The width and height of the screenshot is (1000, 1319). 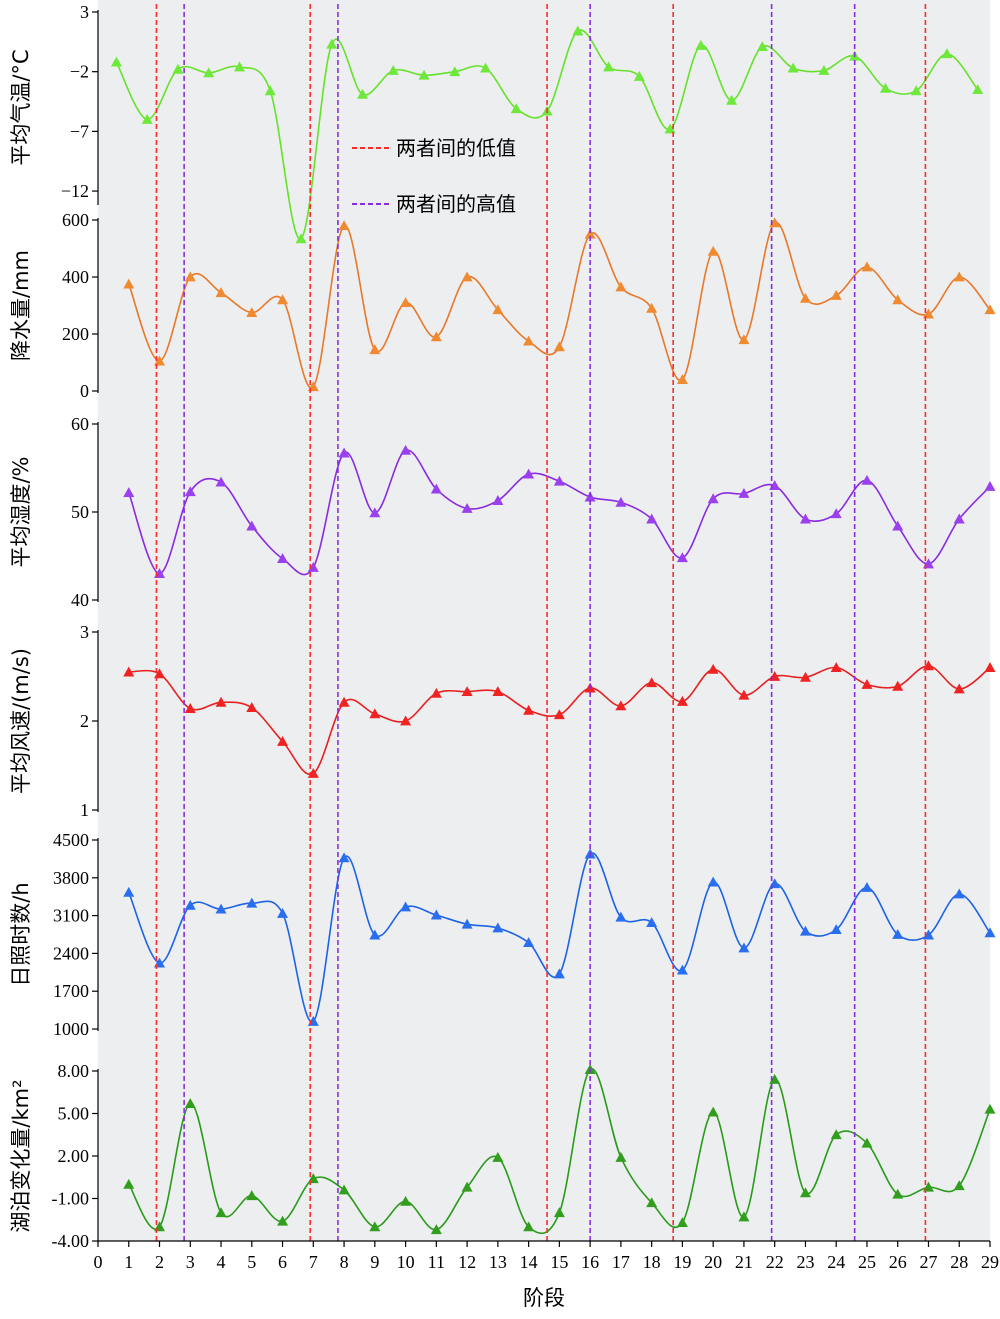 What do you see at coordinates (84, 391) in the screenshot?
I see `y-tick-label: 0` at bounding box center [84, 391].